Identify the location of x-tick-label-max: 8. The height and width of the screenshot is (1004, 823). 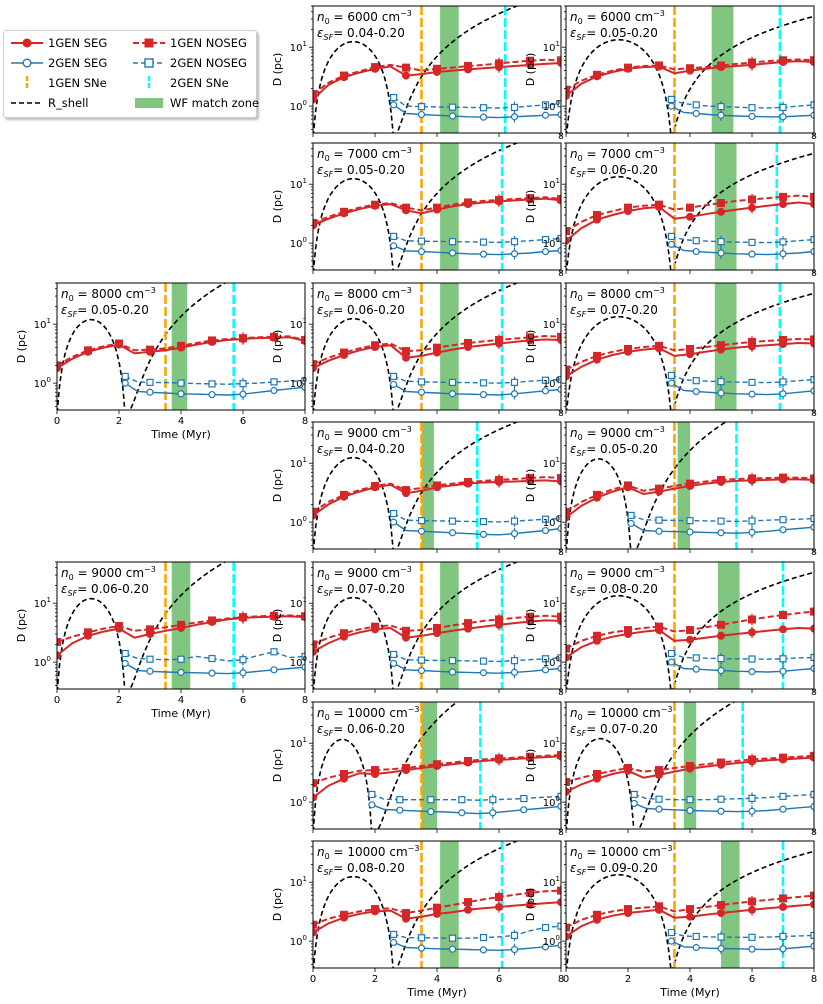
(561, 553).